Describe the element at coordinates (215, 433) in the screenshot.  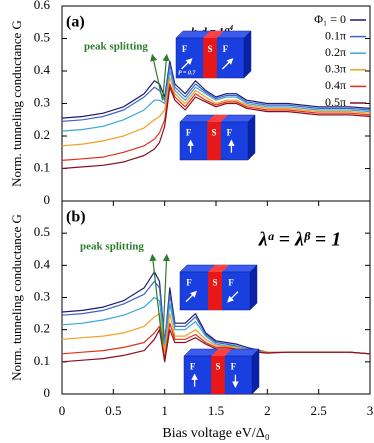
I see `x-axis-label: Bias voltage eV/Δ₀` at that location.